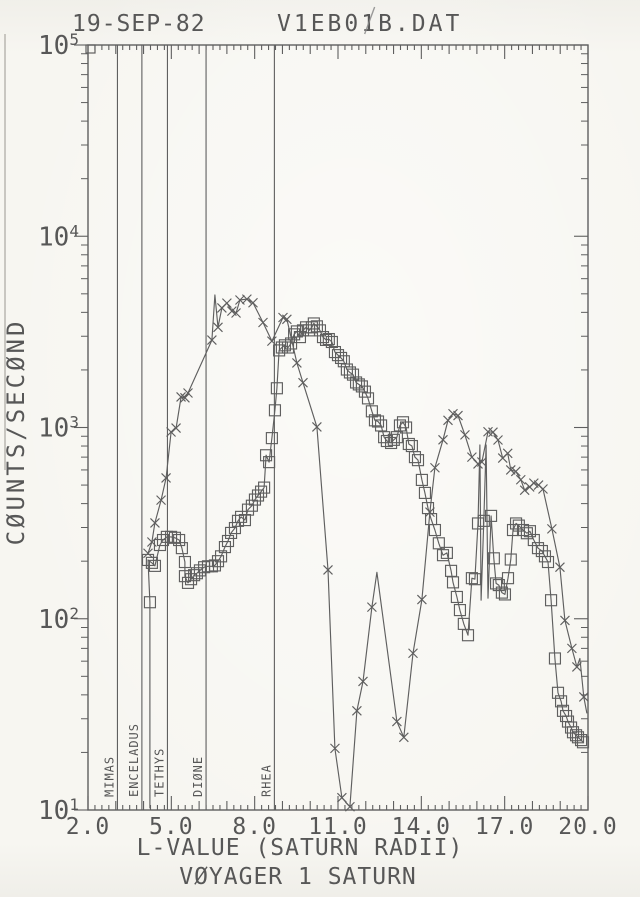 The image size is (640, 897). I want to click on filename-label: V1EB01B.DAT, so click(369, 24).